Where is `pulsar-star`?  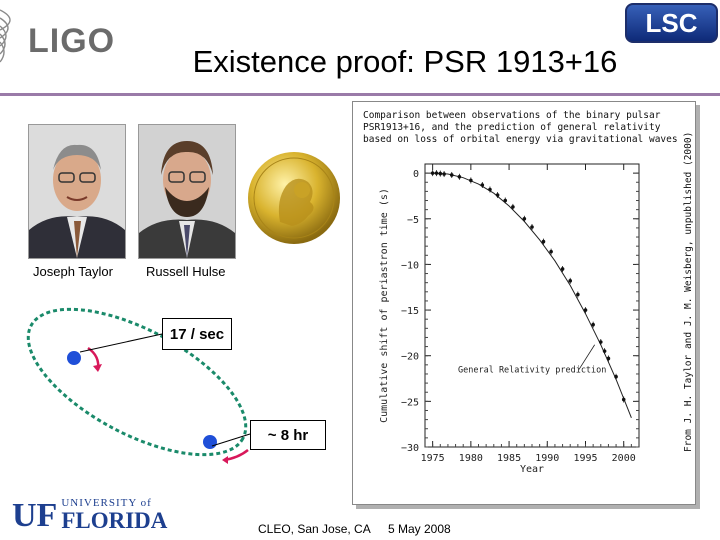
pulsar-star is located at coordinates (74, 358).